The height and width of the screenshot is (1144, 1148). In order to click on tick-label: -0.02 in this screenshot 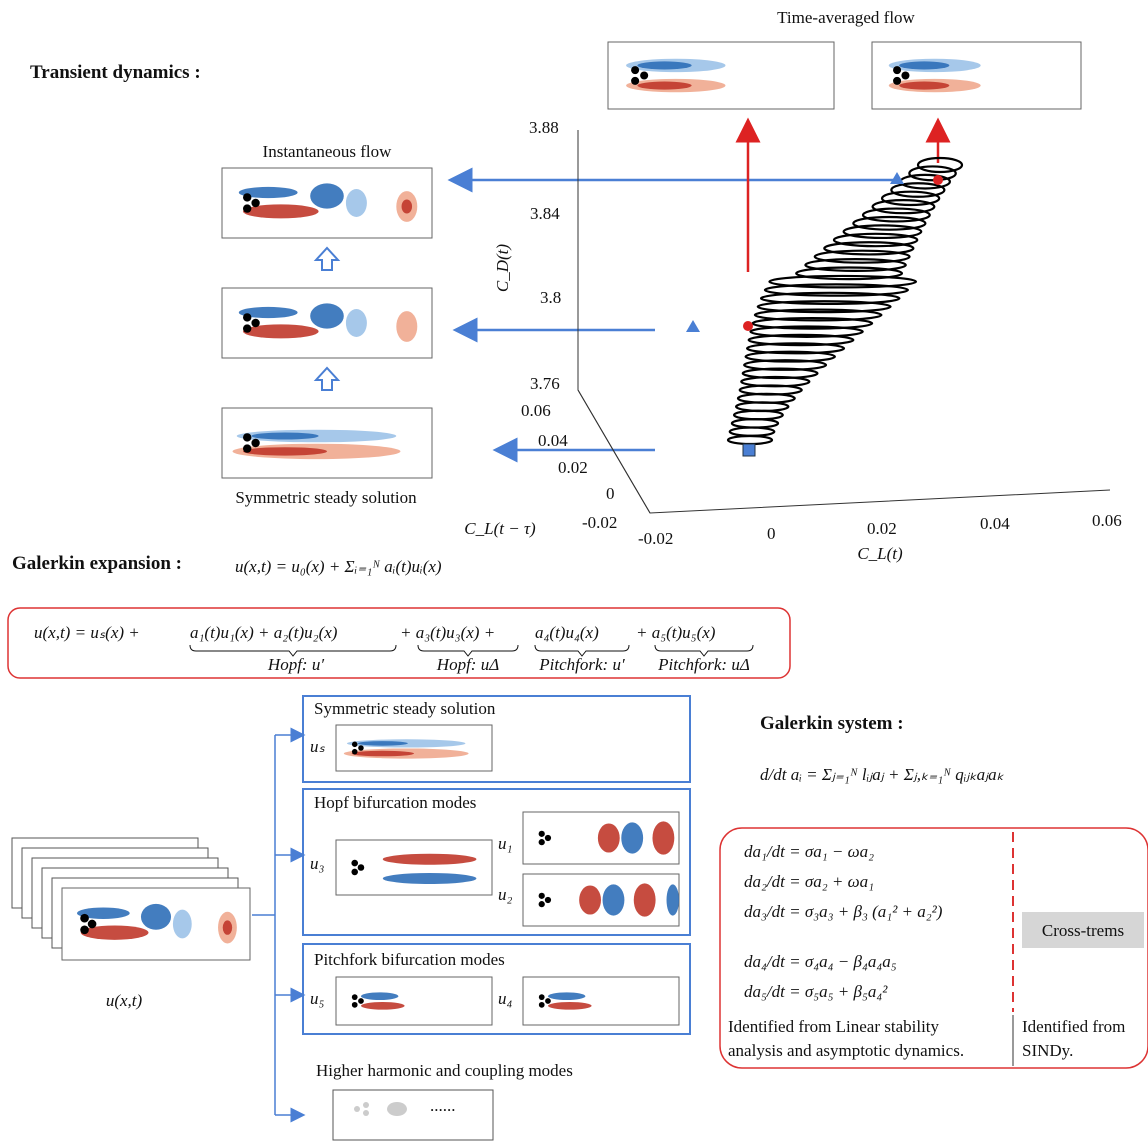, I will do `click(655, 538)`.